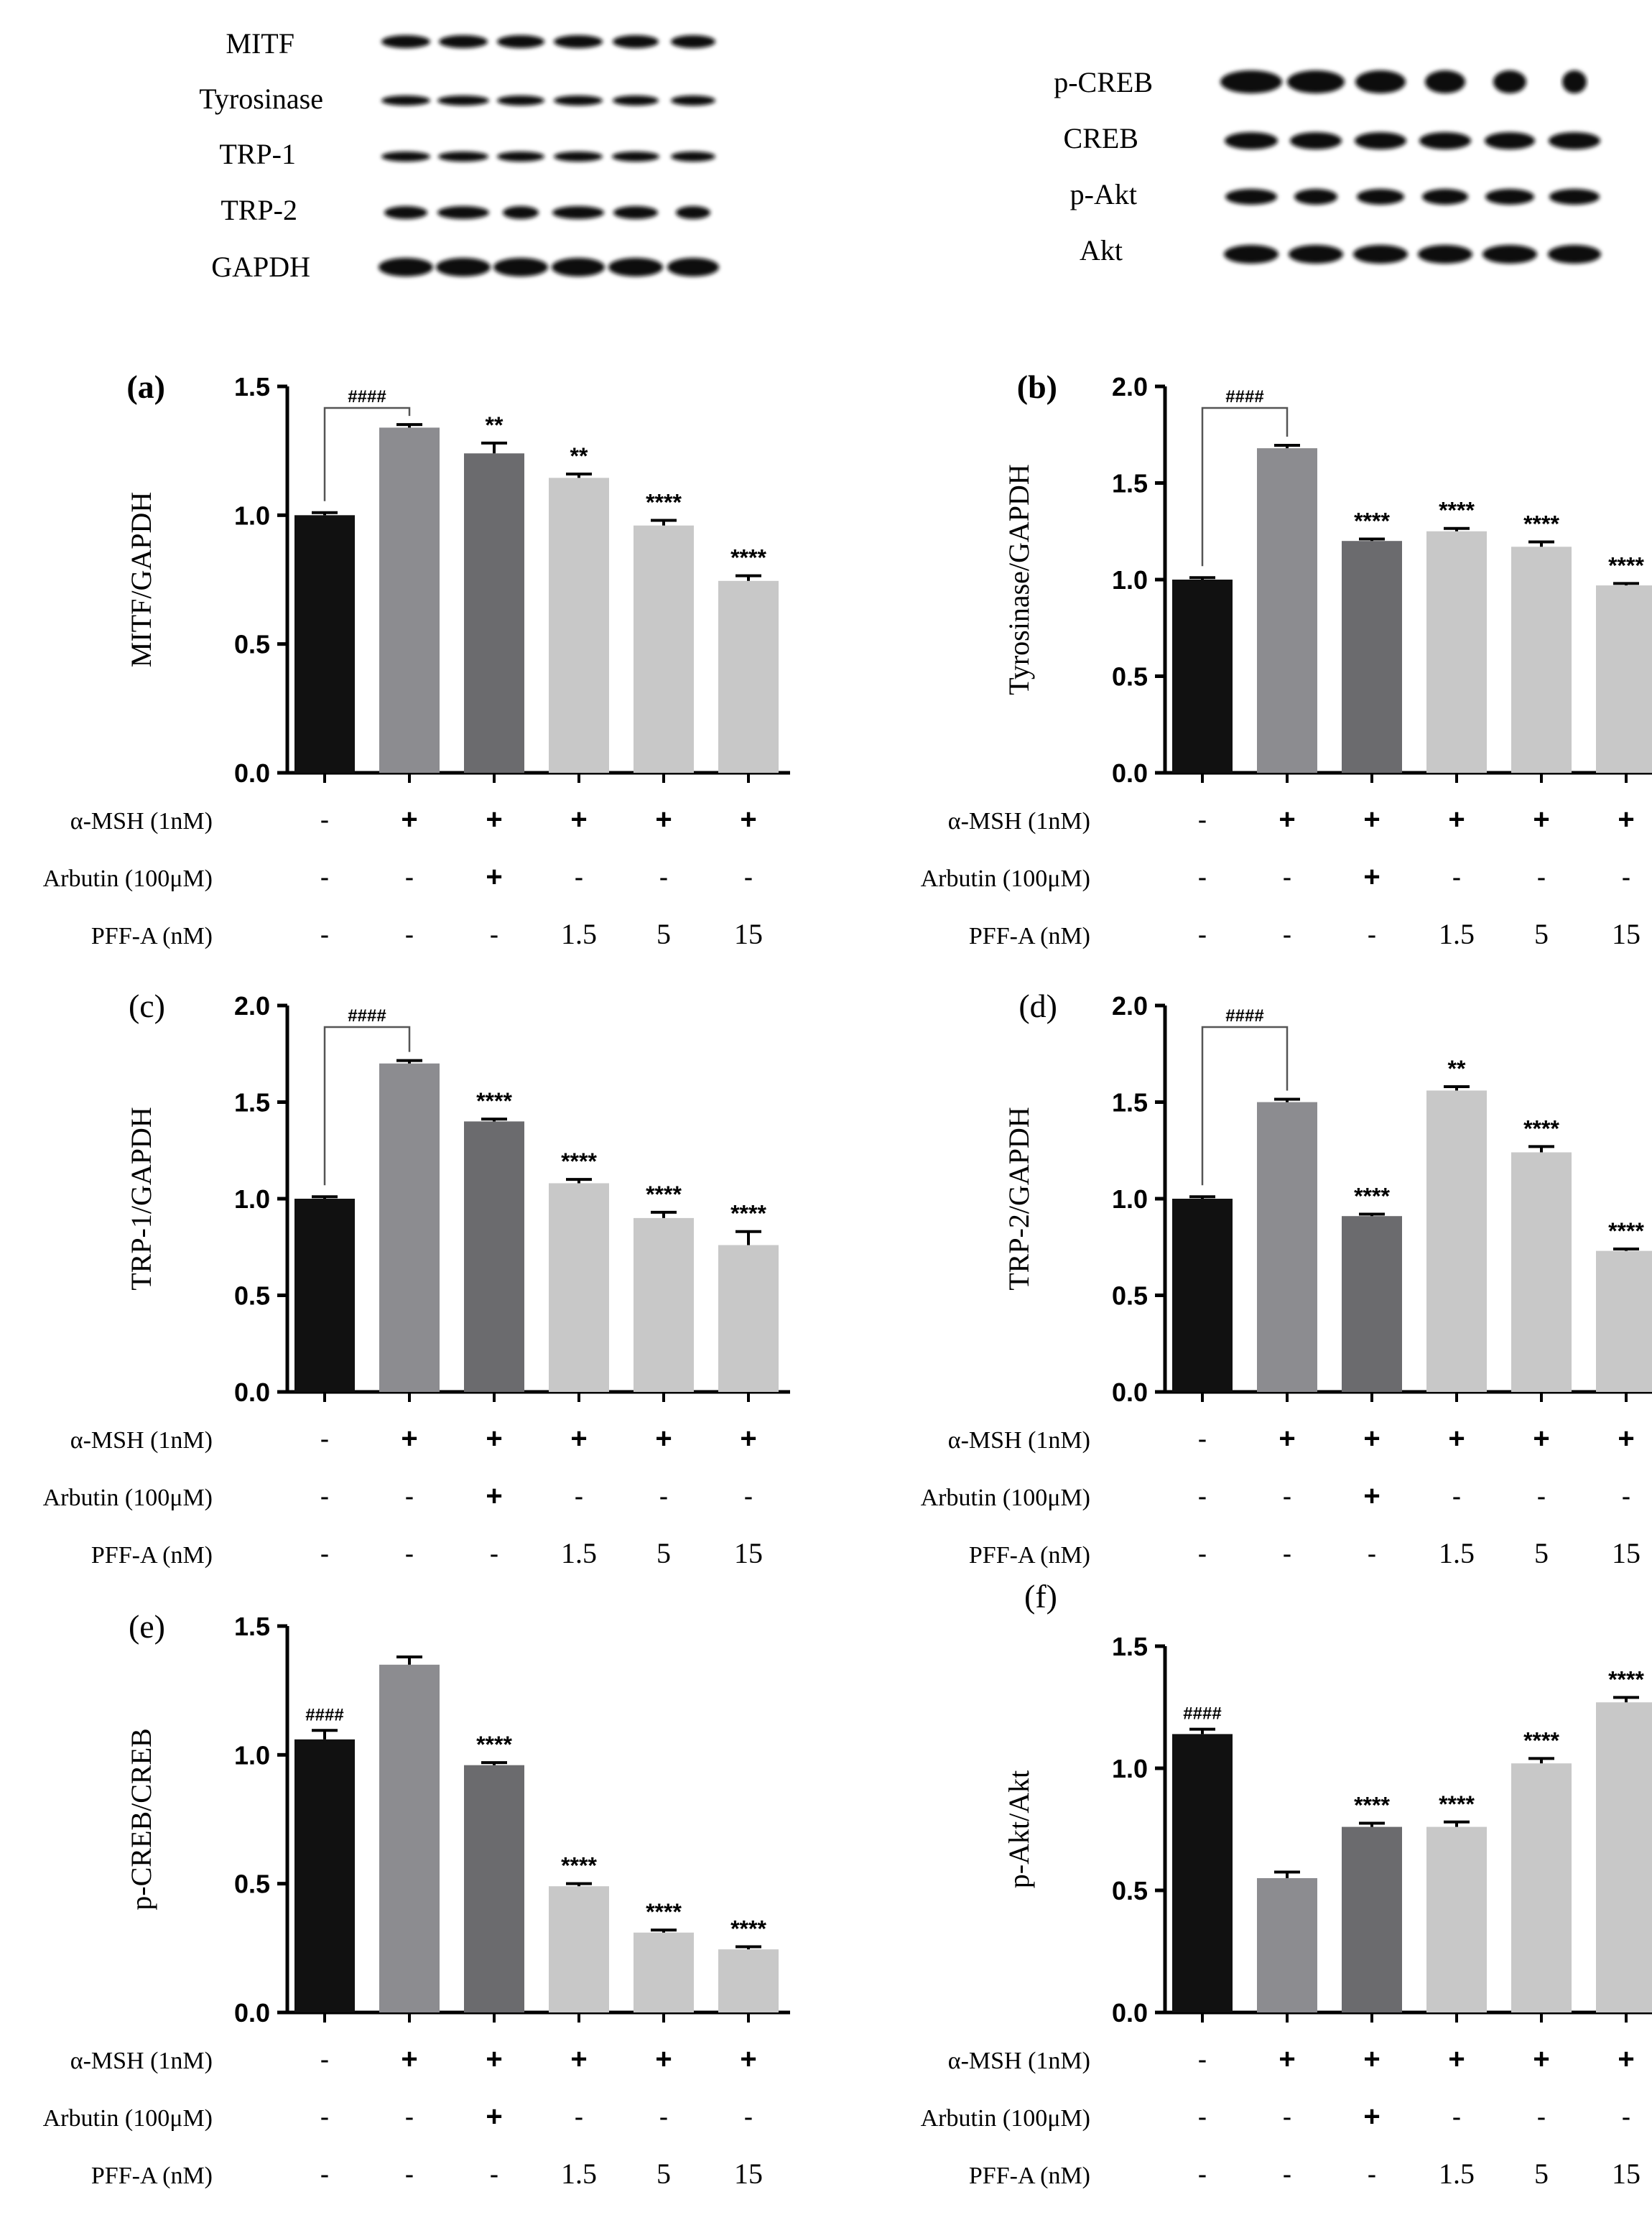 Image resolution: width=1652 pixels, height=2215 pixels. I want to click on y-tick-label: 2.0, so click(1130, 1006).